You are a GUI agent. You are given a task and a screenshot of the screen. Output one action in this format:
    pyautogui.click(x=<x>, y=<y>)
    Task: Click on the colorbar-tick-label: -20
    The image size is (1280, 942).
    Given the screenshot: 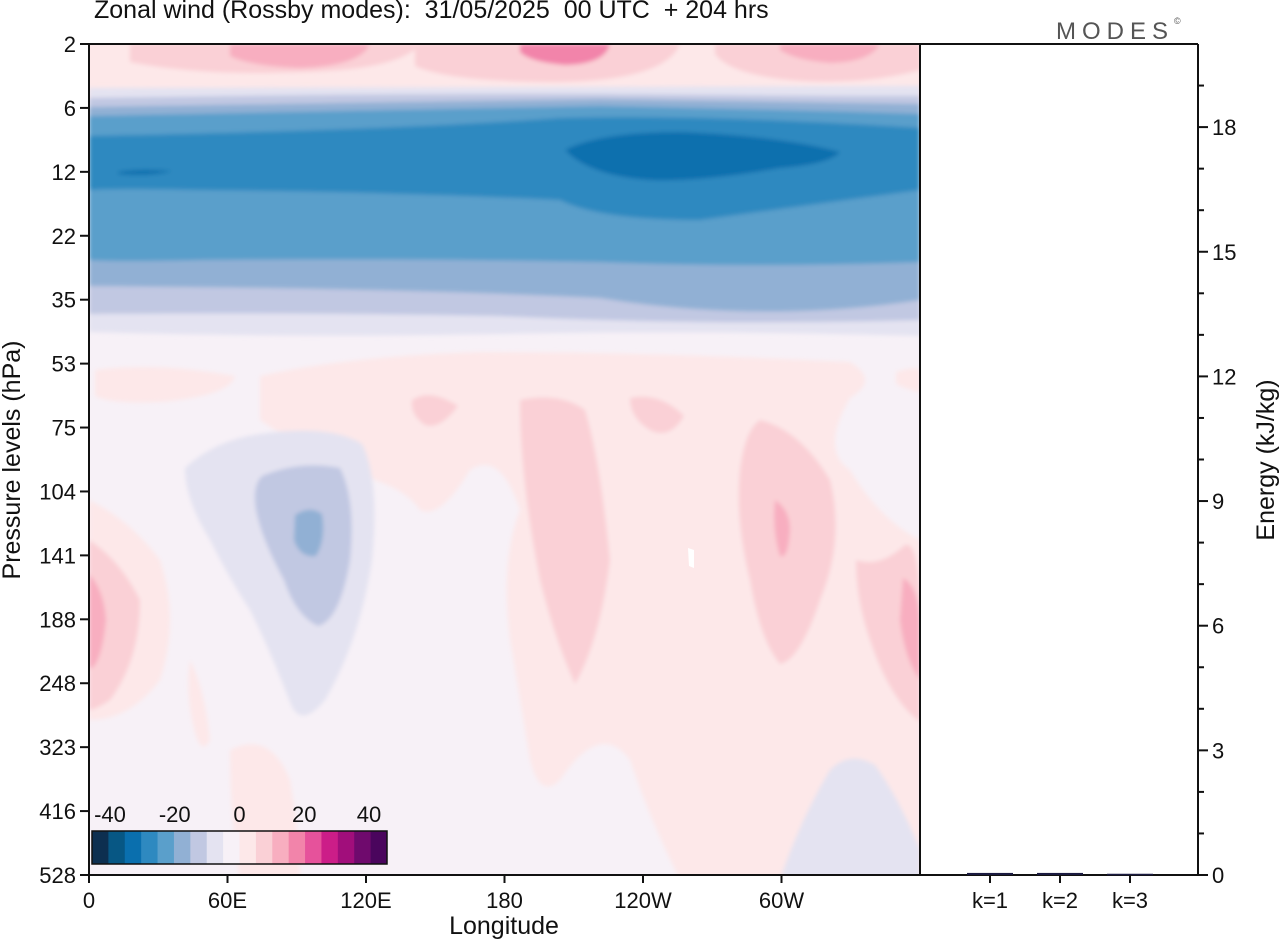 What is the action you would take?
    pyautogui.click(x=175, y=814)
    